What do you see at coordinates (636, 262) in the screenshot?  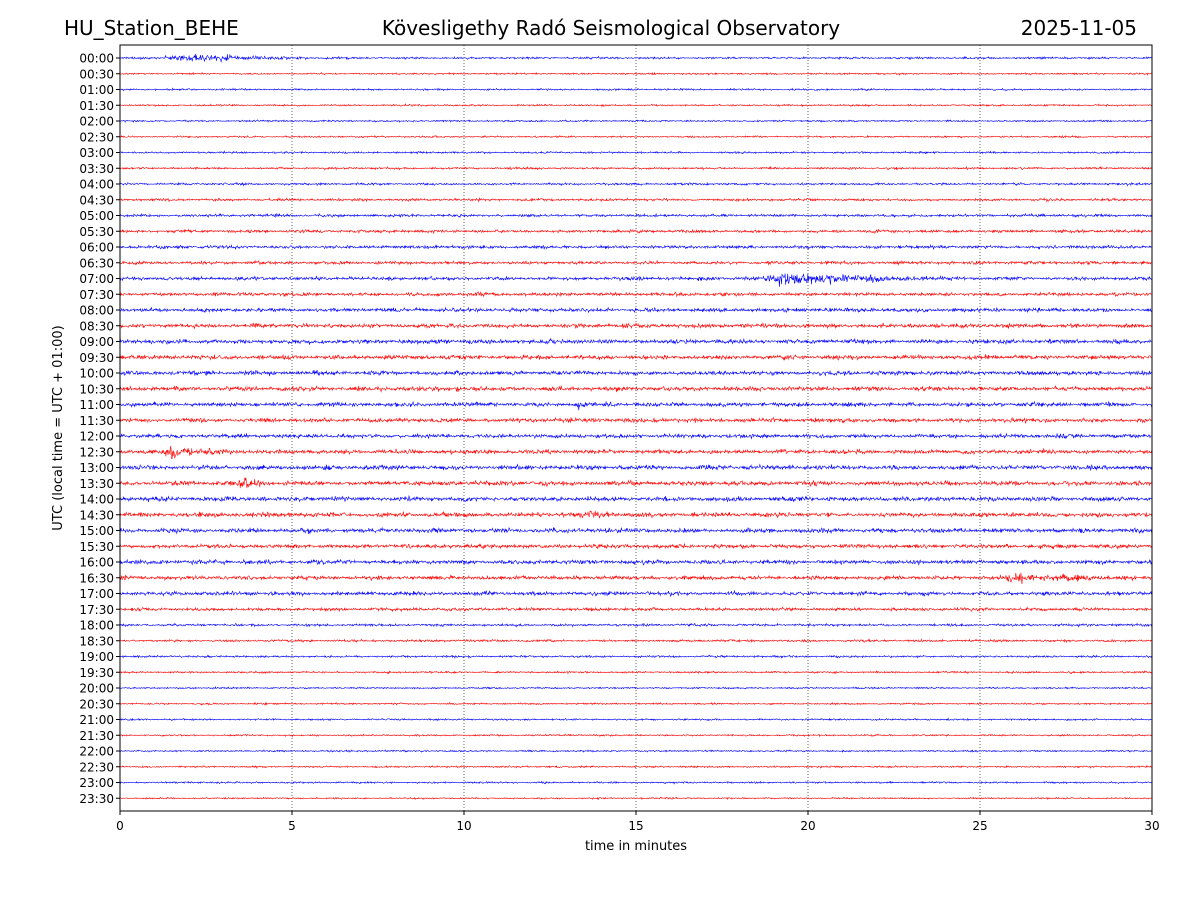 I see `trace-06:30` at bounding box center [636, 262].